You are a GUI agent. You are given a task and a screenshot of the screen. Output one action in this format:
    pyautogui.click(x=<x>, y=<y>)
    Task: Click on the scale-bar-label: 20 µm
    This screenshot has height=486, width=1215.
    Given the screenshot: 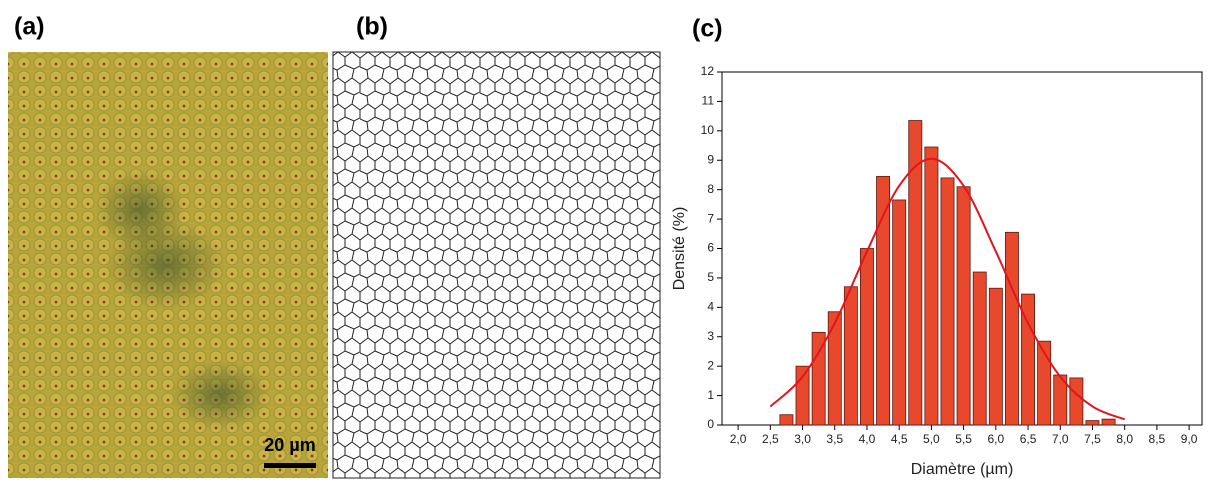 What is the action you would take?
    pyautogui.click(x=289, y=445)
    